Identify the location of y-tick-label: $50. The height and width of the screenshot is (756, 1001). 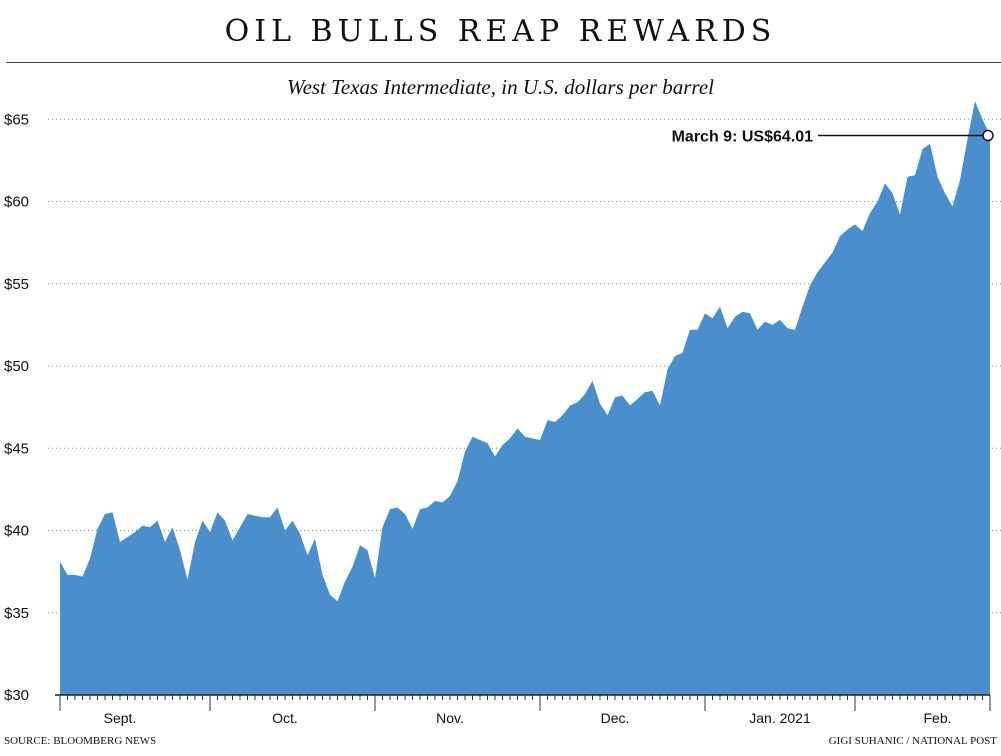
(16, 366).